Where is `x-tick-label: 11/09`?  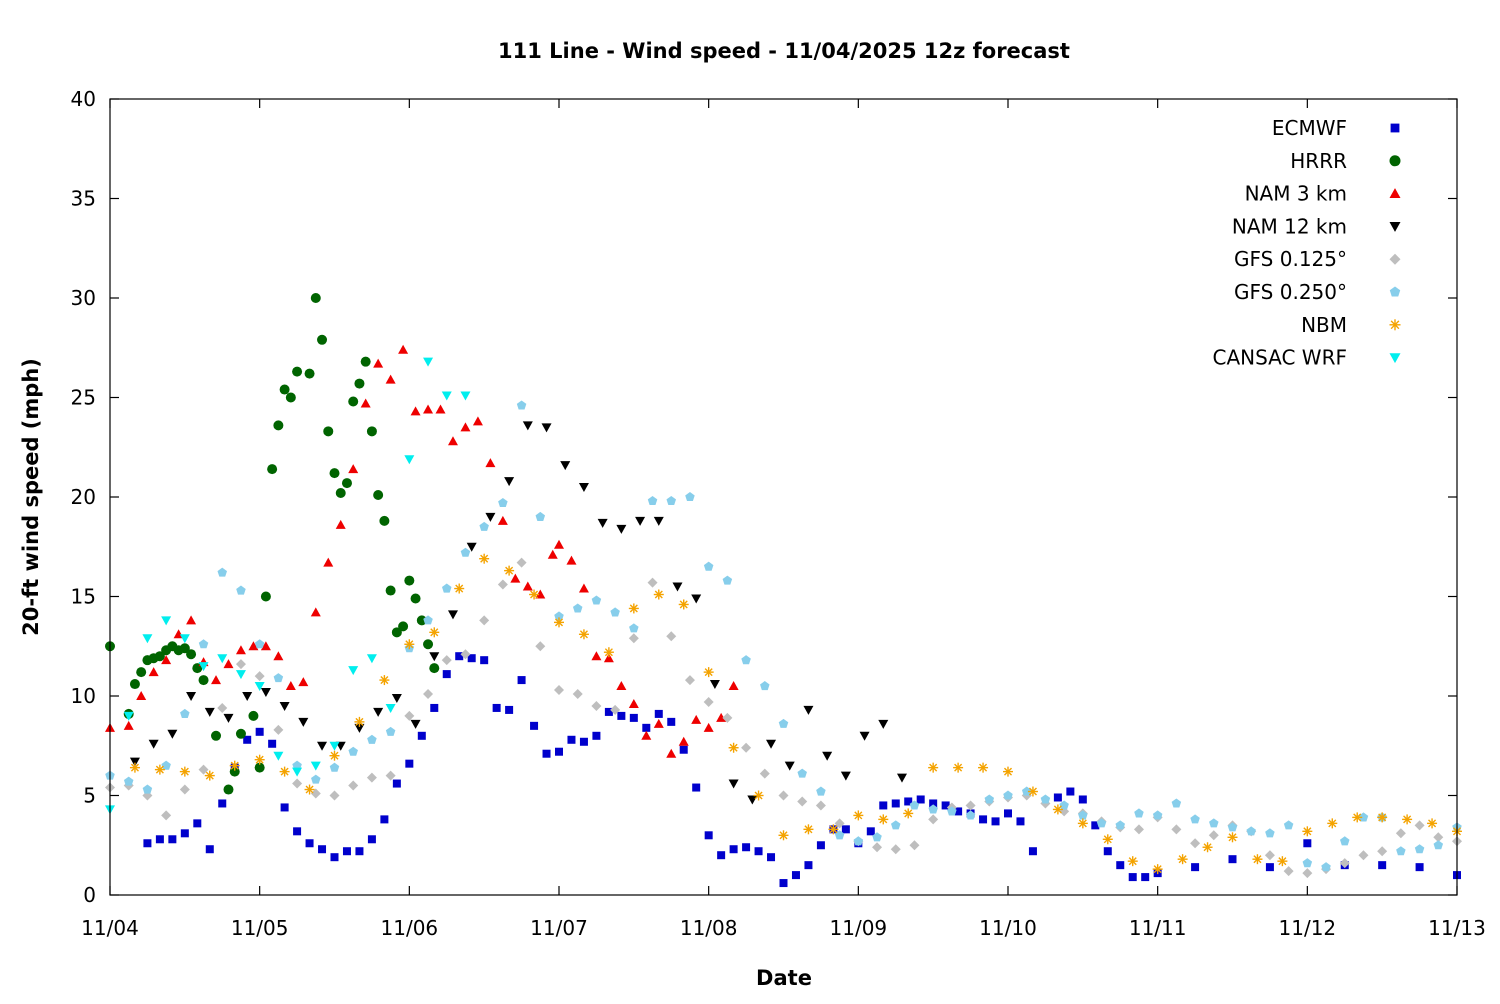
x-tick-label: 11/09 is located at coordinates (859, 928).